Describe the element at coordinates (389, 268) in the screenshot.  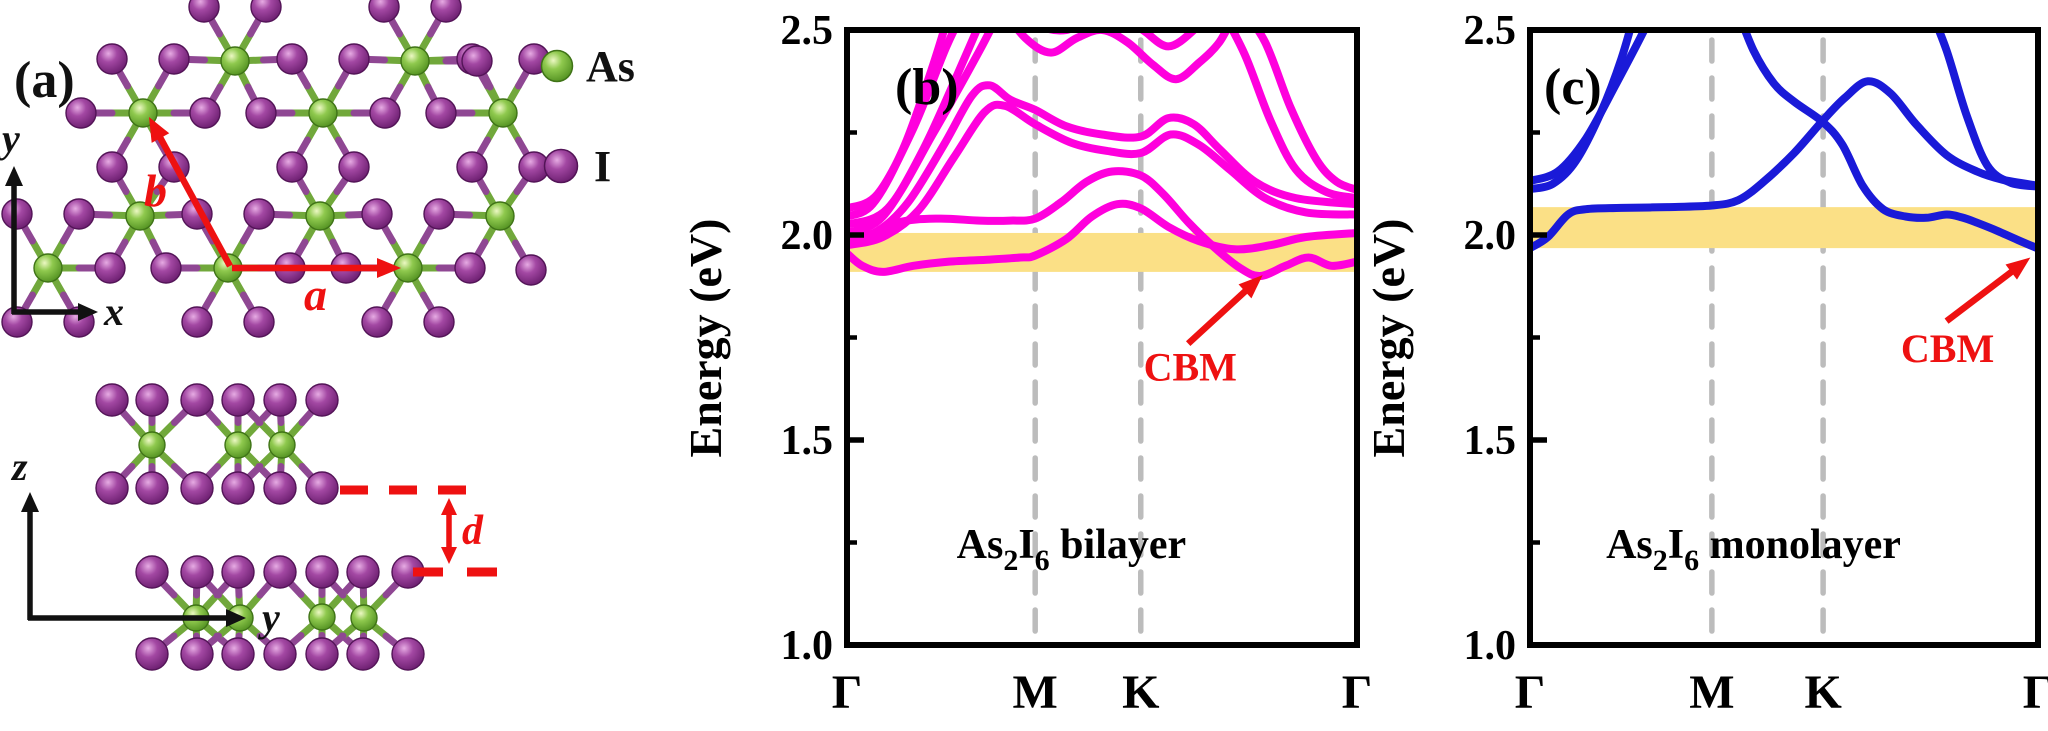
I see `lattice-vector-arrow-head` at that location.